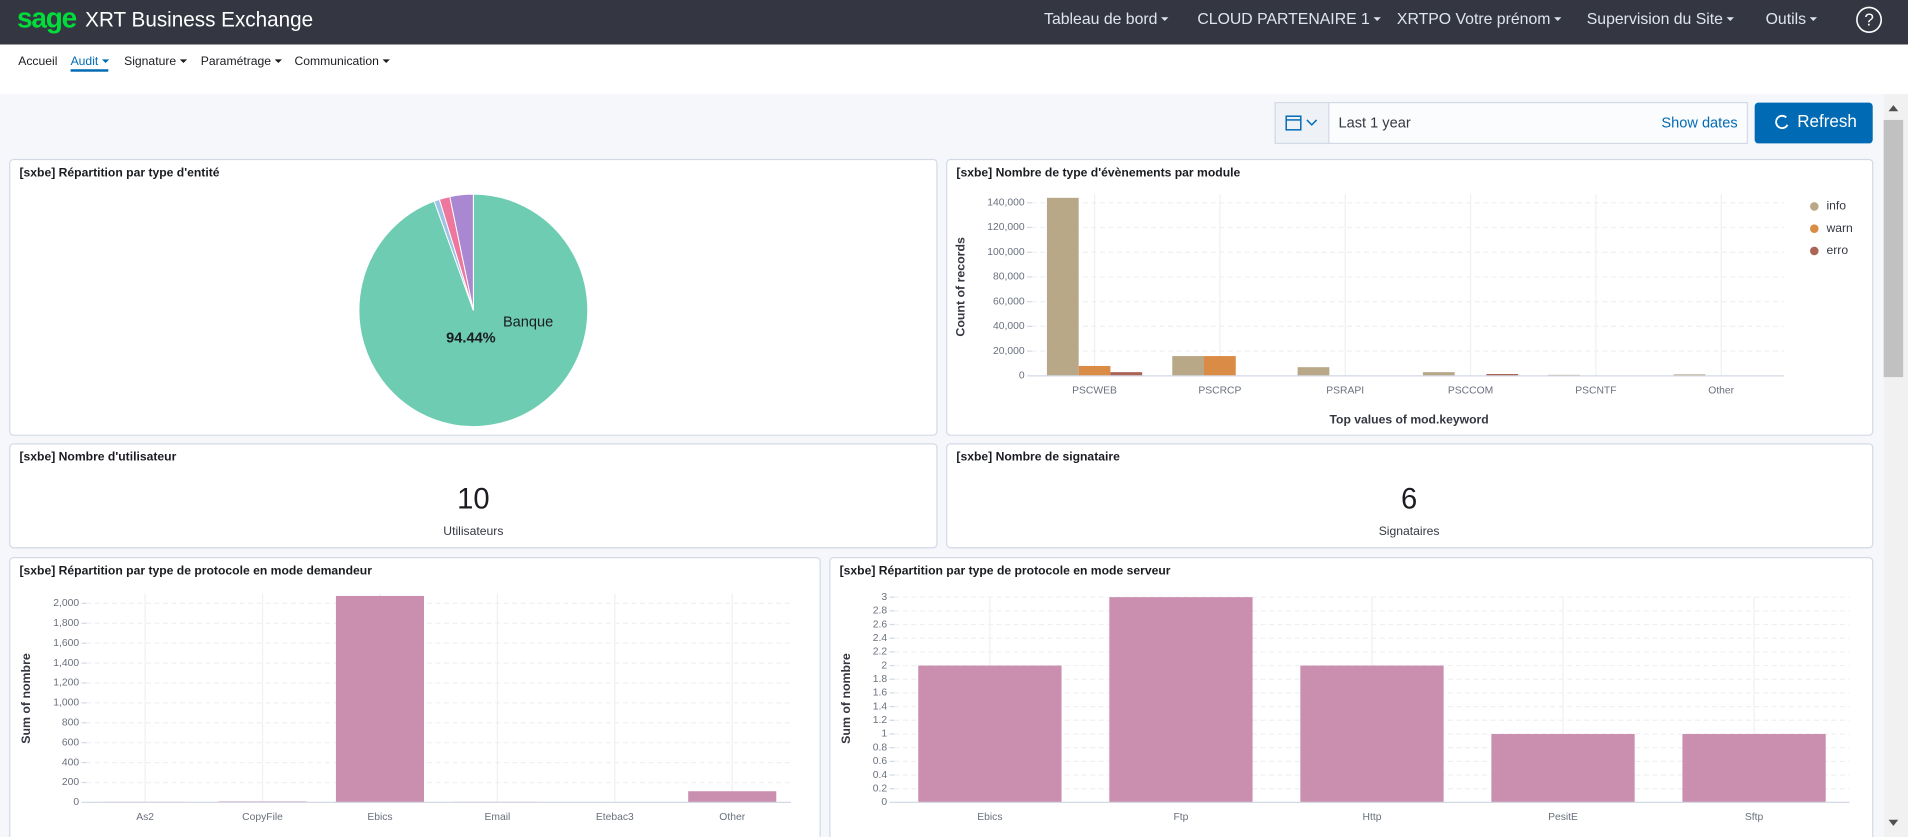  Describe the element at coordinates (880, 720) in the screenshot. I see `y-tick-label: 1.2` at that location.